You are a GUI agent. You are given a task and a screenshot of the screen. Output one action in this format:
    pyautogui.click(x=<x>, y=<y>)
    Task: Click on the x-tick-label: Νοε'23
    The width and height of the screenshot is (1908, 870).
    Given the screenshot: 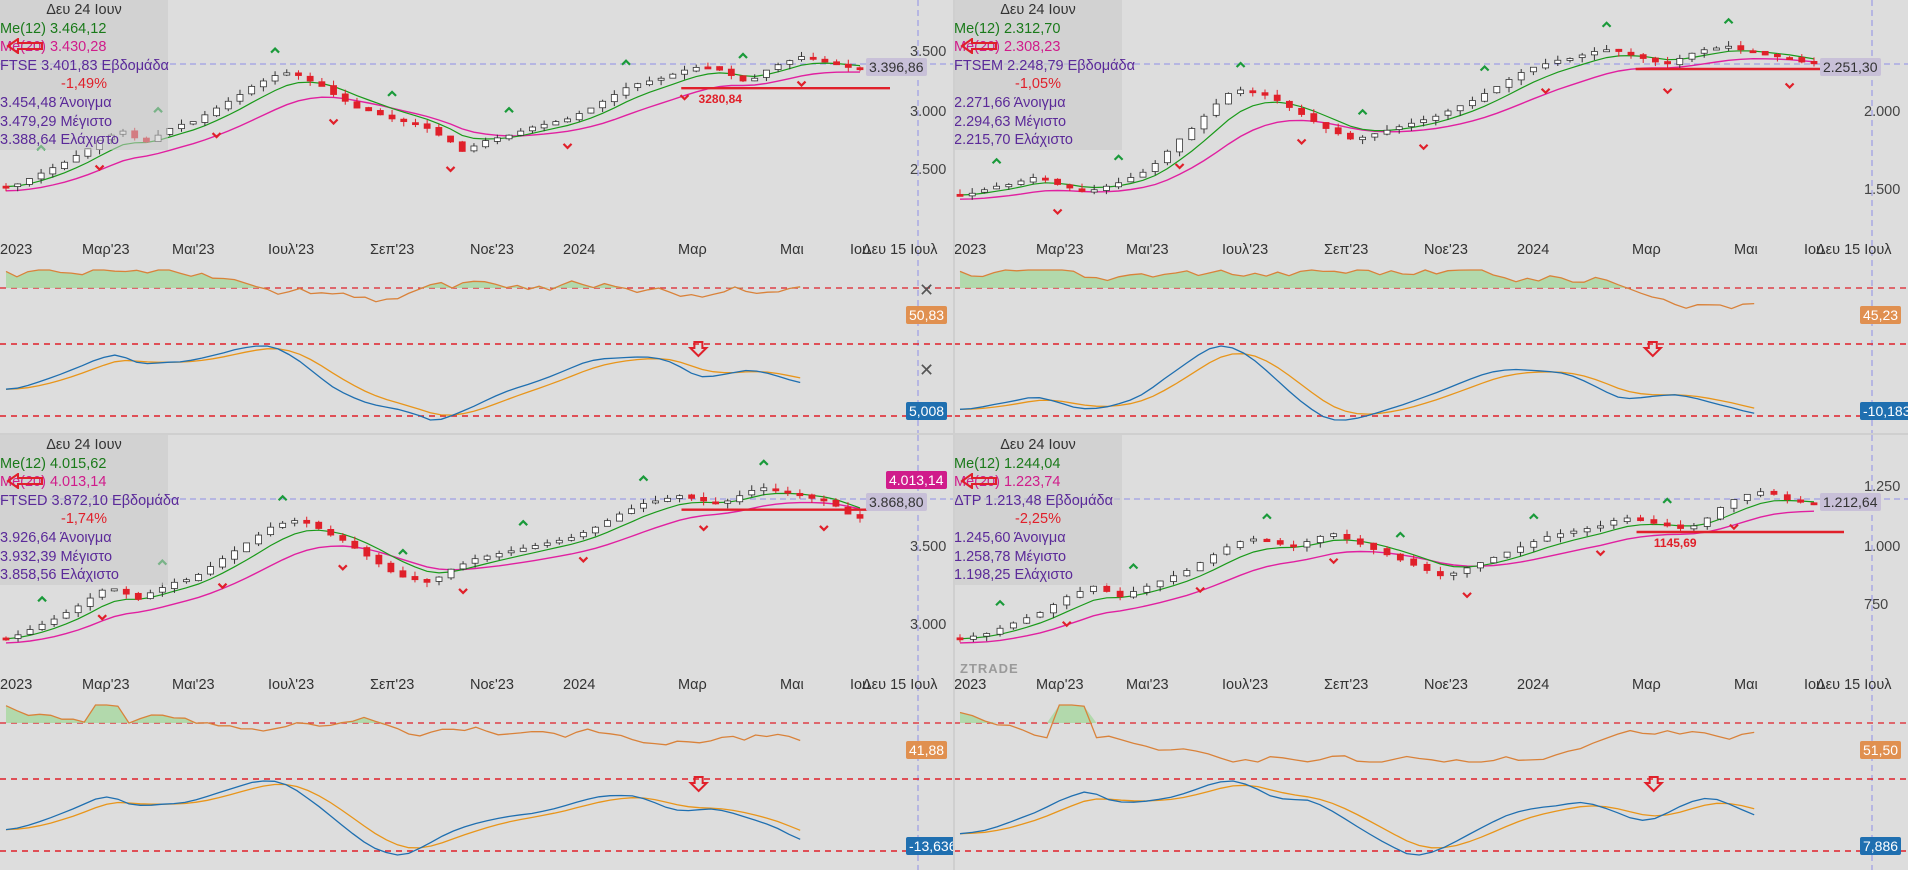 What is the action you would take?
    pyautogui.click(x=492, y=250)
    